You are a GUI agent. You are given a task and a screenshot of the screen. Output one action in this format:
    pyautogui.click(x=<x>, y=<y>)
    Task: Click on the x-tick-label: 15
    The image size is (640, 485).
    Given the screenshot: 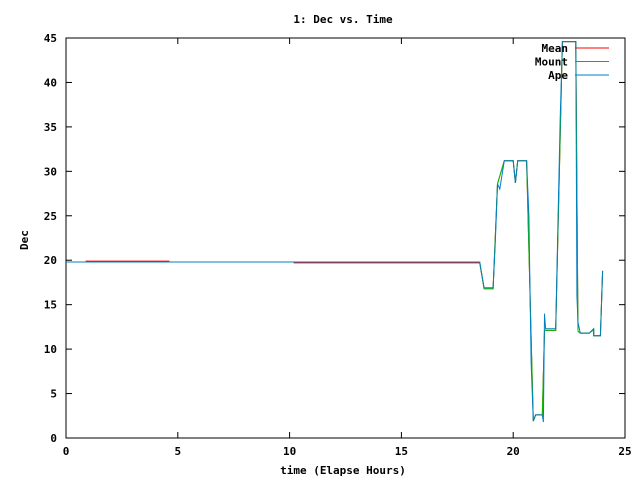 What is the action you would take?
    pyautogui.click(x=401, y=451)
    